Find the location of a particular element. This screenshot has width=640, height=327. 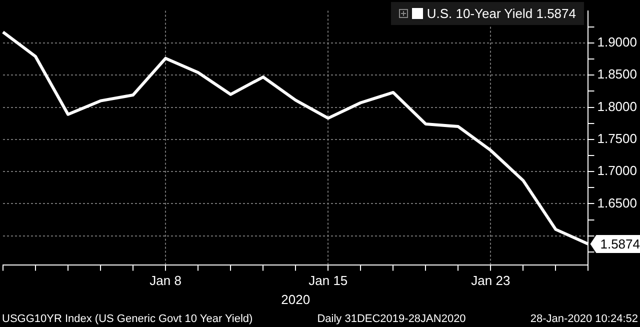

text: 28-Jan-2020 10:24:52 is located at coordinates (584, 319).